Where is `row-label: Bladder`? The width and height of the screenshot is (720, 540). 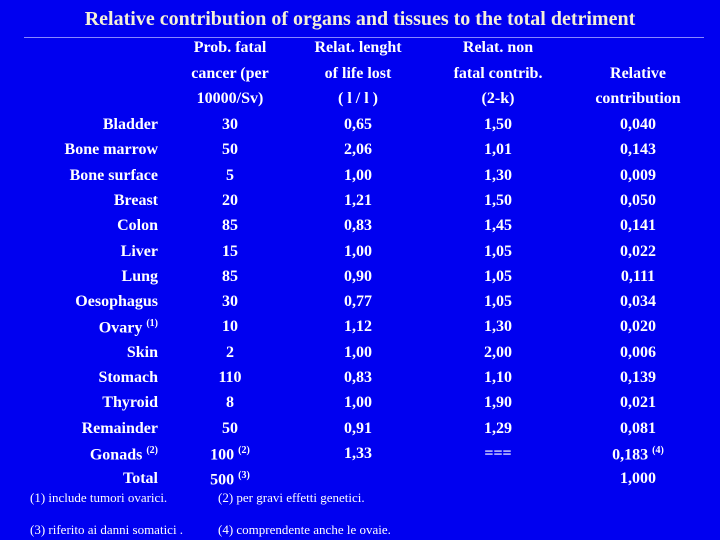
row-label: Bladder is located at coordinates (130, 124).